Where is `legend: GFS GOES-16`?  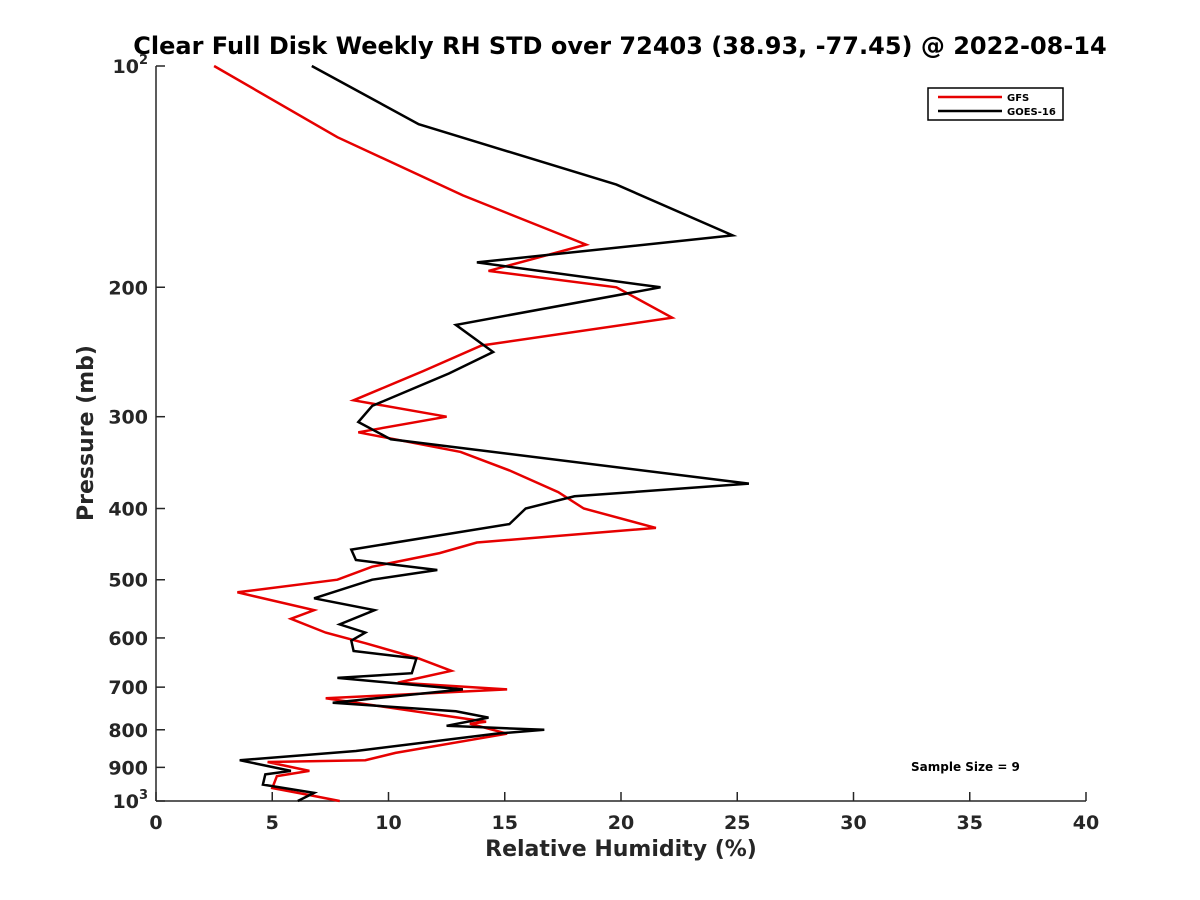 legend: GFS GOES-16 is located at coordinates (995, 104).